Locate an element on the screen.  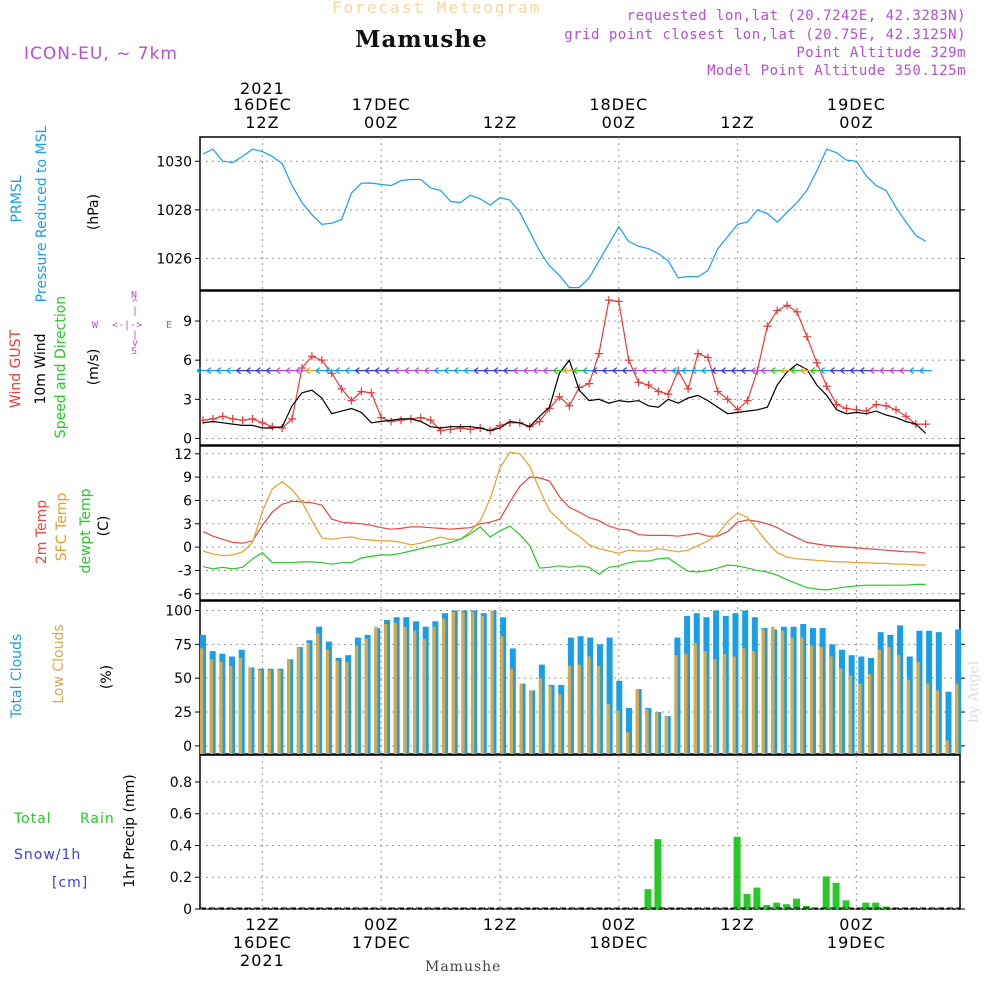
point-altitude: Point Altitude 329m is located at coordinates (881, 53).